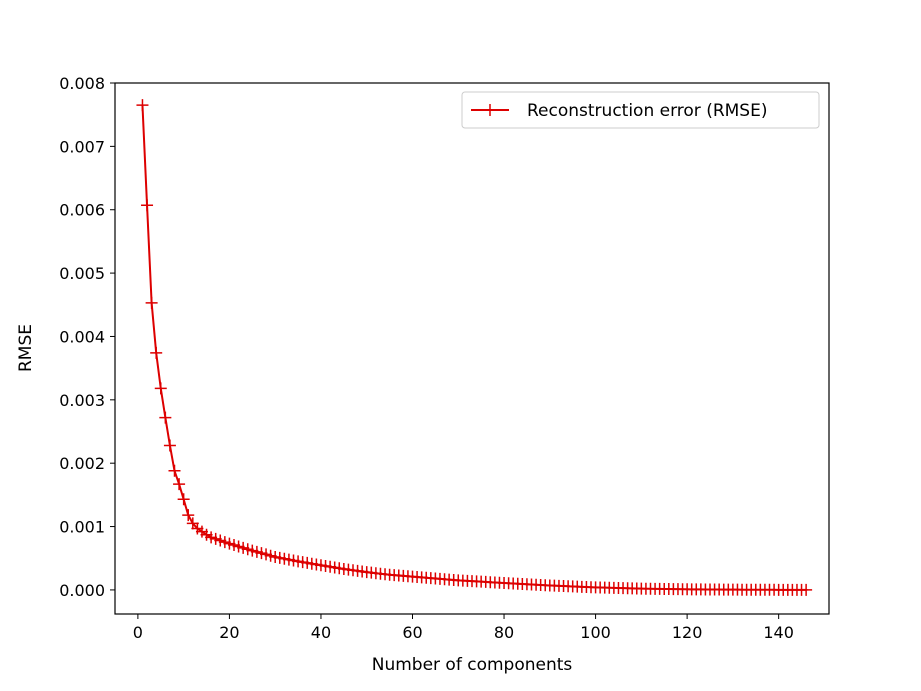  I want to click on y-tick-label: 0.004, so click(82, 336).